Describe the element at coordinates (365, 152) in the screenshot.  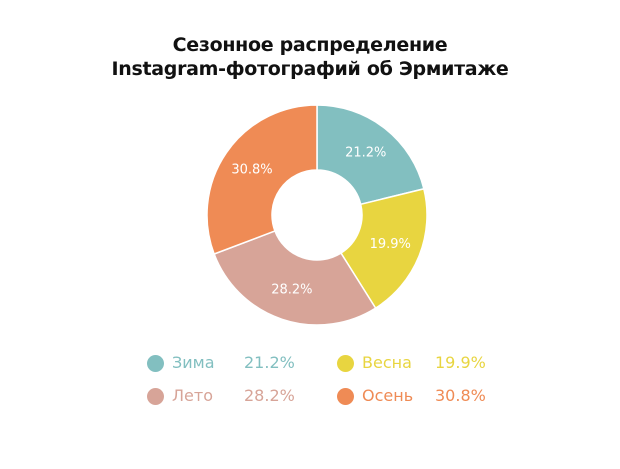
I see `slice-label-winter: 21.2%` at that location.